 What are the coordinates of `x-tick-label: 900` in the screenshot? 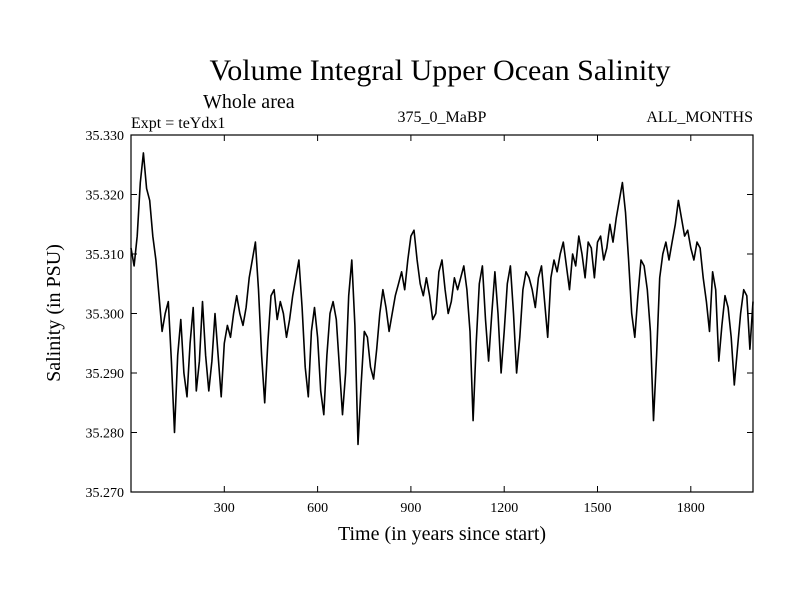 It's located at (410, 508).